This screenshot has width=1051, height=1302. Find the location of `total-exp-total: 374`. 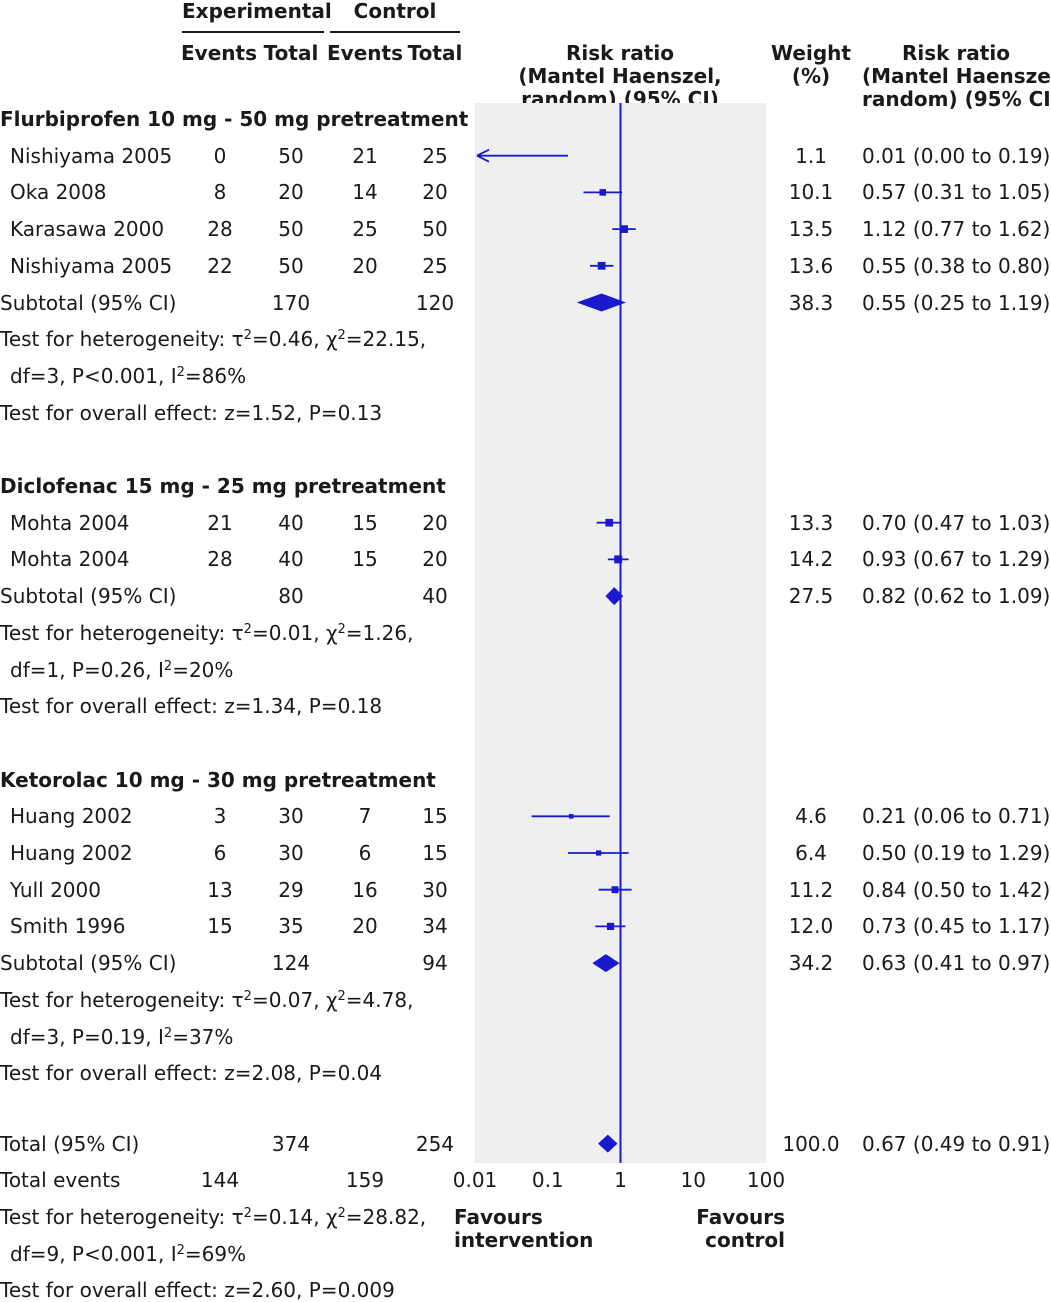

total-exp-total: 374 is located at coordinates (291, 1143).